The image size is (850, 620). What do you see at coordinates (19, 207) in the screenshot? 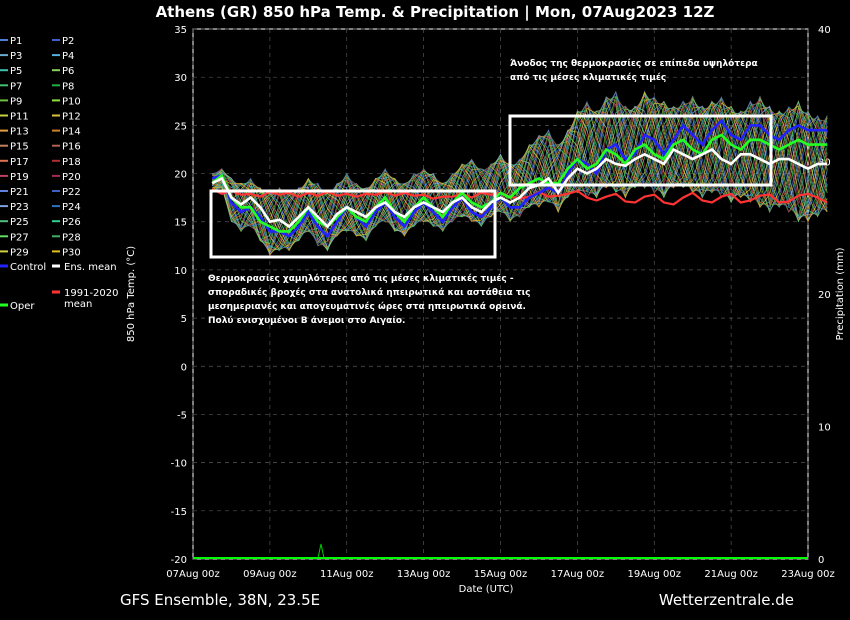
I see `legend-label: P23` at bounding box center [19, 207].